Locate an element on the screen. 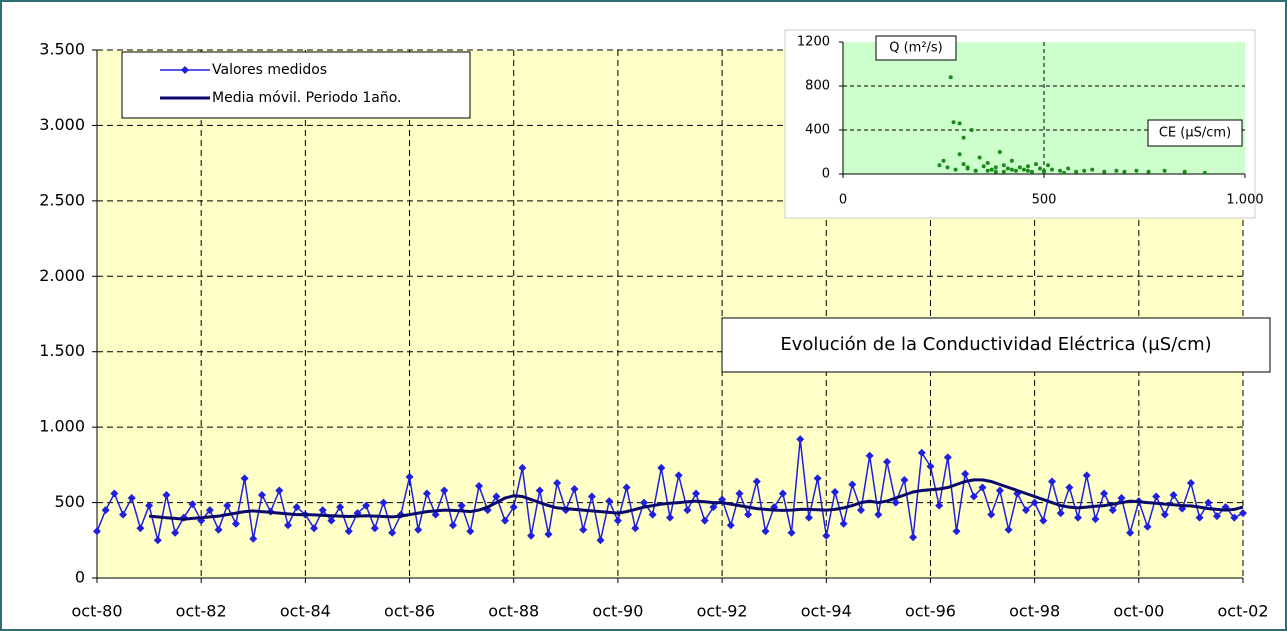  inset-ylabel-box is located at coordinates (916, 48).